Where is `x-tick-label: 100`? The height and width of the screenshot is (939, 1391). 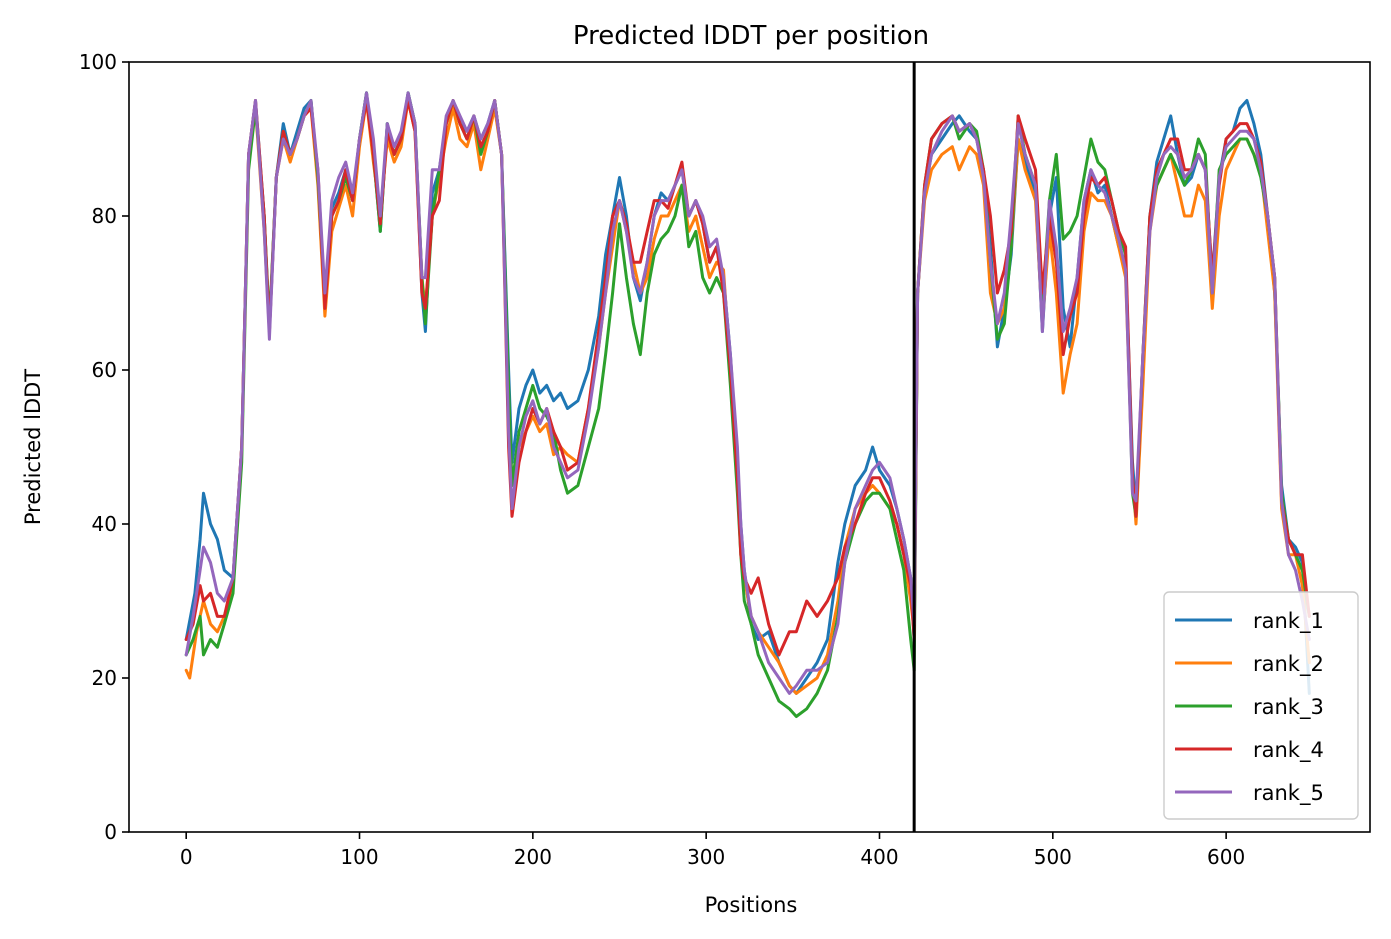
x-tick-label: 100 is located at coordinates (359, 857).